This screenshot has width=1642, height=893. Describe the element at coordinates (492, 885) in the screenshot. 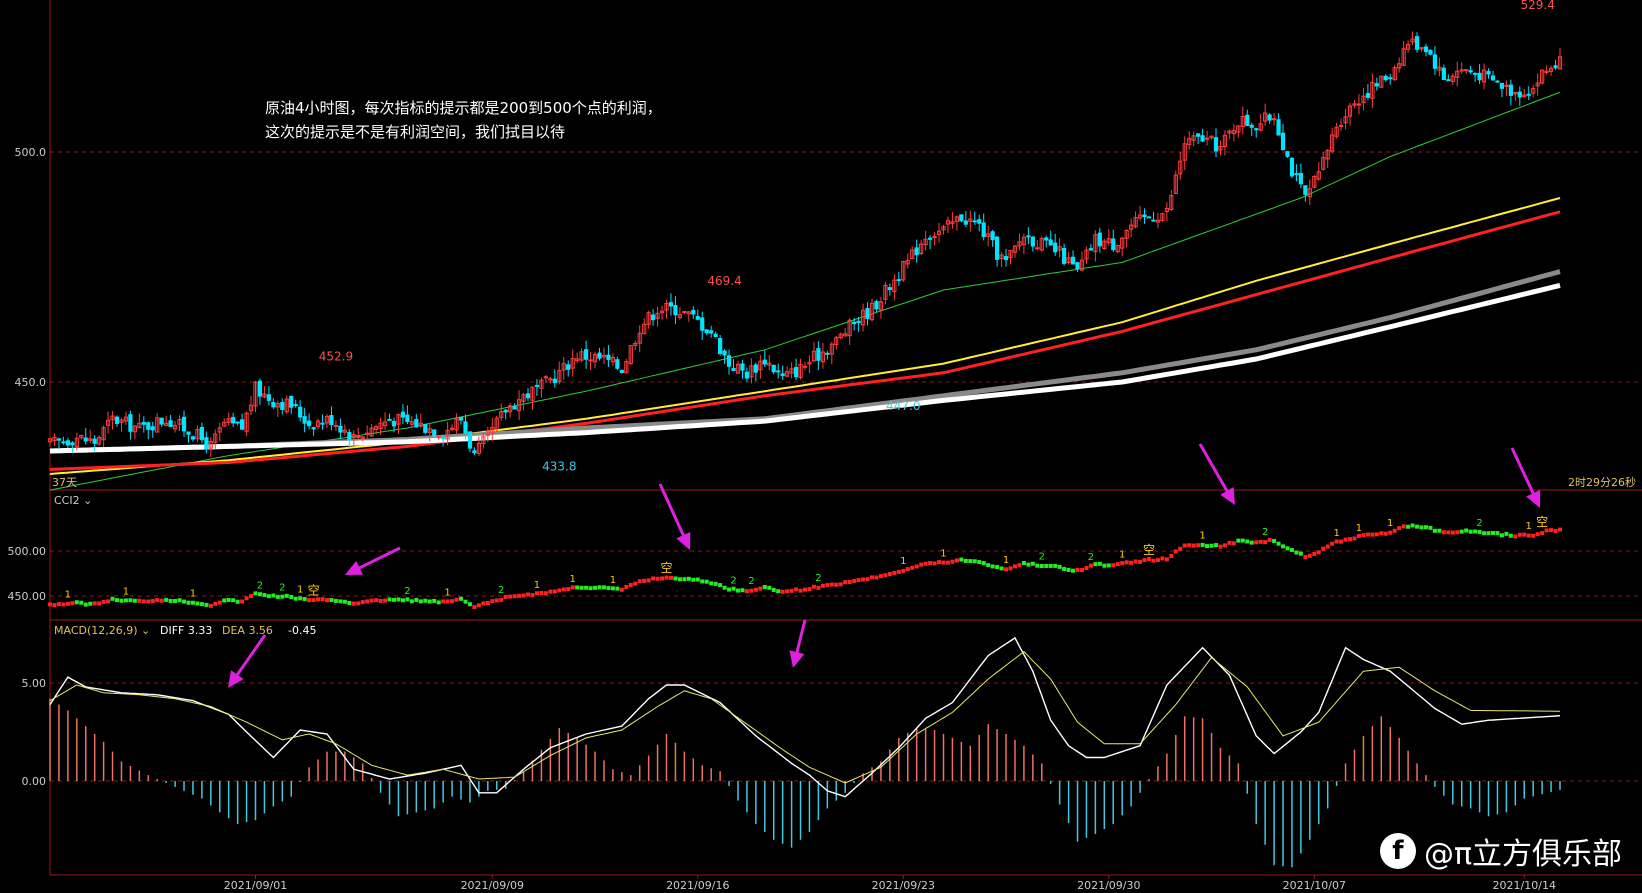

I see `x-tick-label: 2021/09/09` at that location.